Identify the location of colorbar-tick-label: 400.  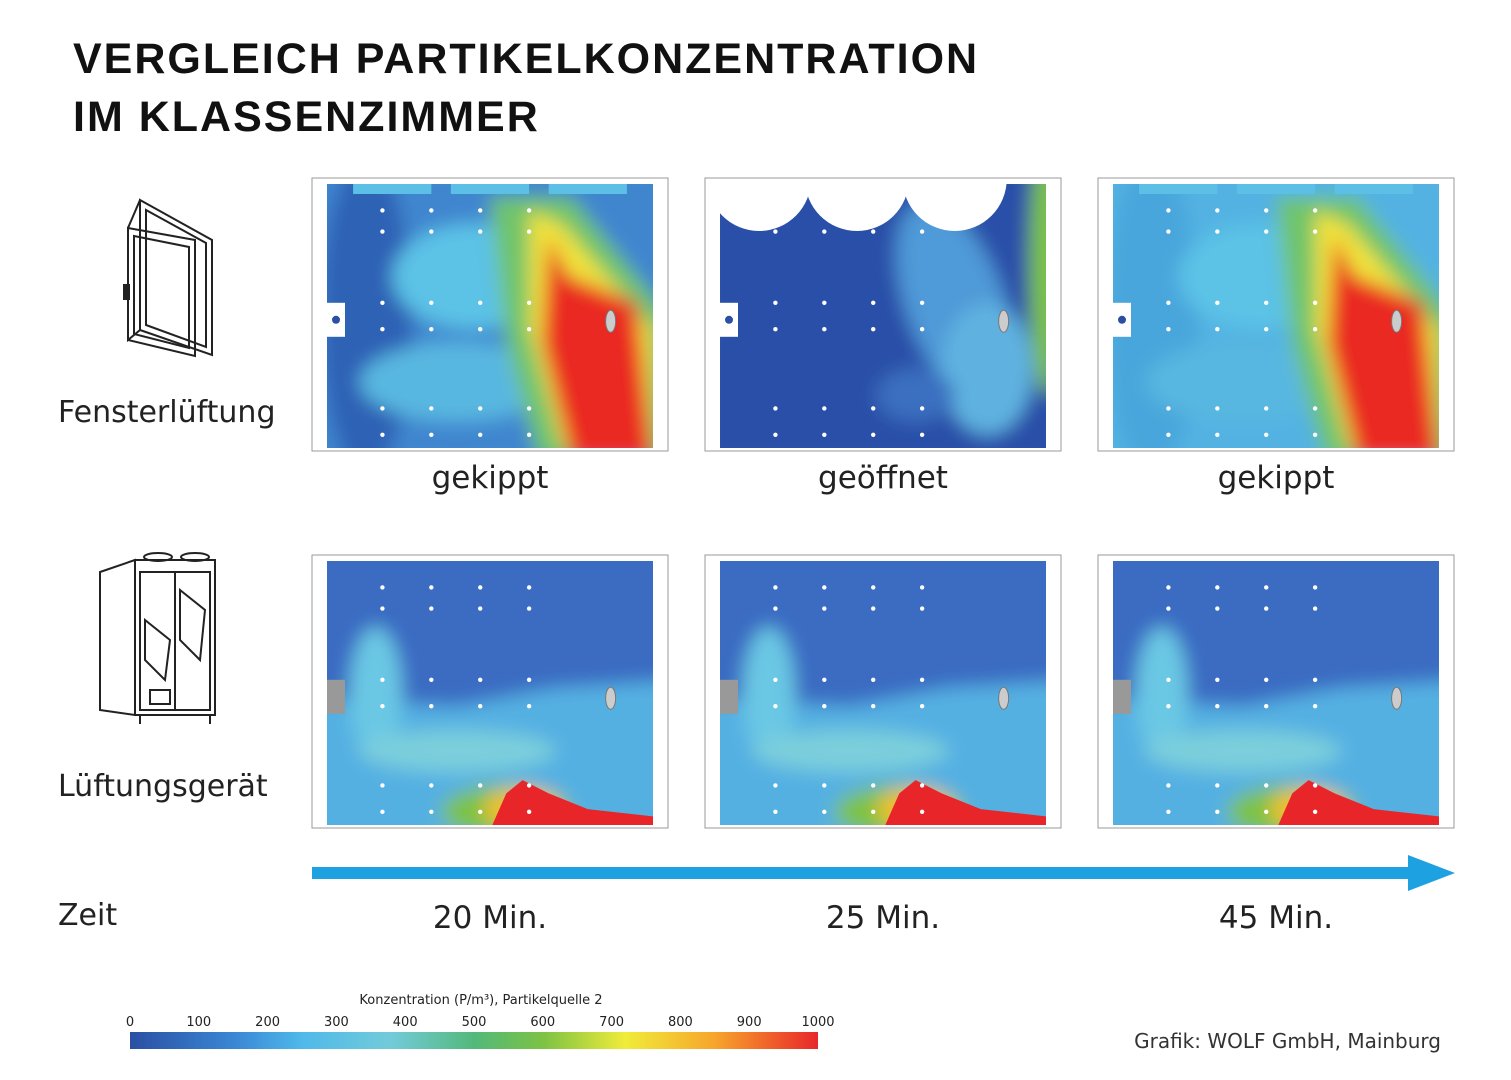
(405, 1022).